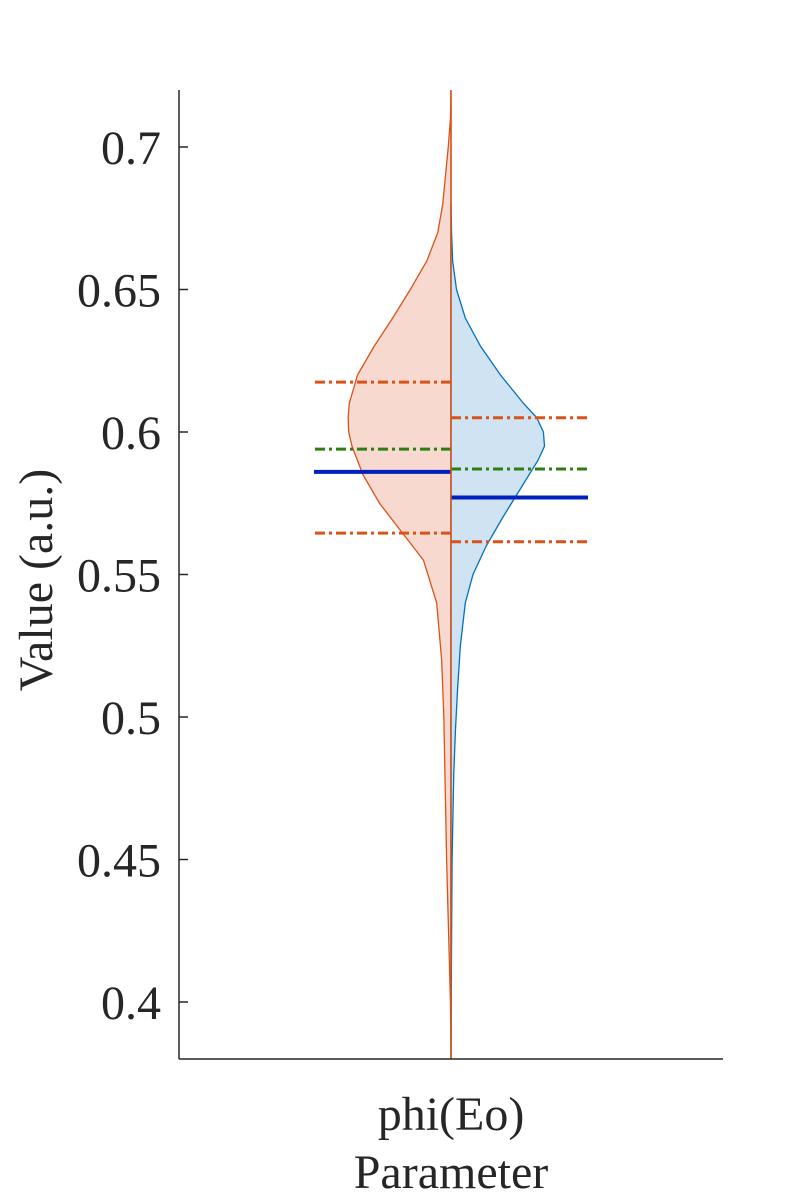 This screenshot has width=800, height=1200. What do you see at coordinates (399, 574) in the screenshot?
I see `violin-left-half` at bounding box center [399, 574].